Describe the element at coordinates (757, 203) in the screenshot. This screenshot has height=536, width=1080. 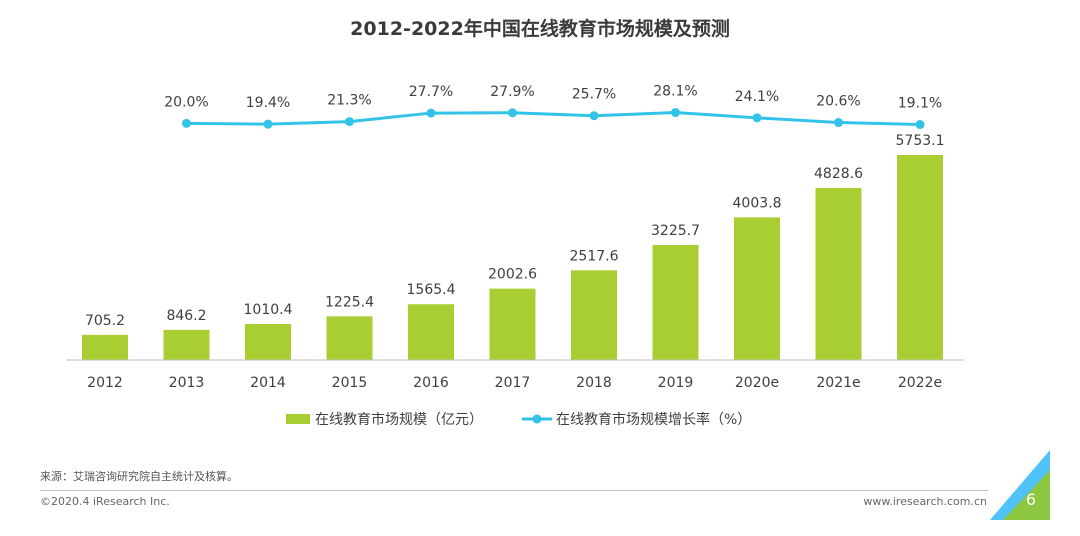
I see `bar-value-label: 4003.8` at that location.